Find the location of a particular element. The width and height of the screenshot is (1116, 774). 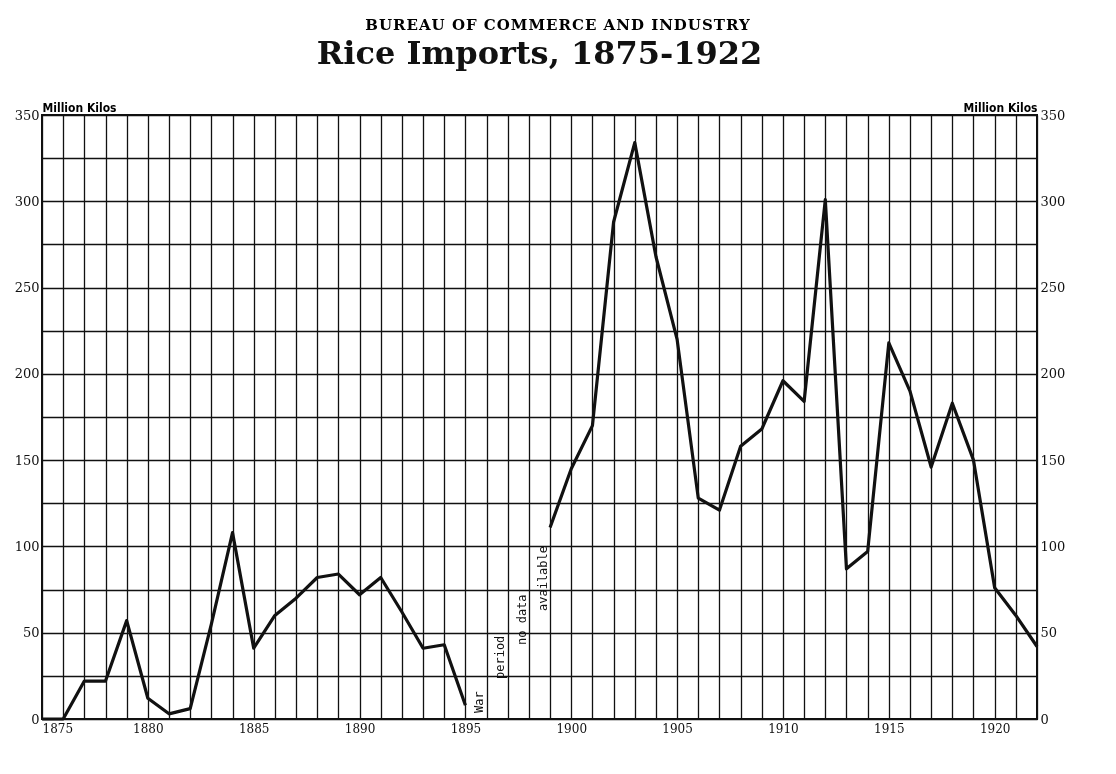

y-tick-label: 300 is located at coordinates (27, 201).